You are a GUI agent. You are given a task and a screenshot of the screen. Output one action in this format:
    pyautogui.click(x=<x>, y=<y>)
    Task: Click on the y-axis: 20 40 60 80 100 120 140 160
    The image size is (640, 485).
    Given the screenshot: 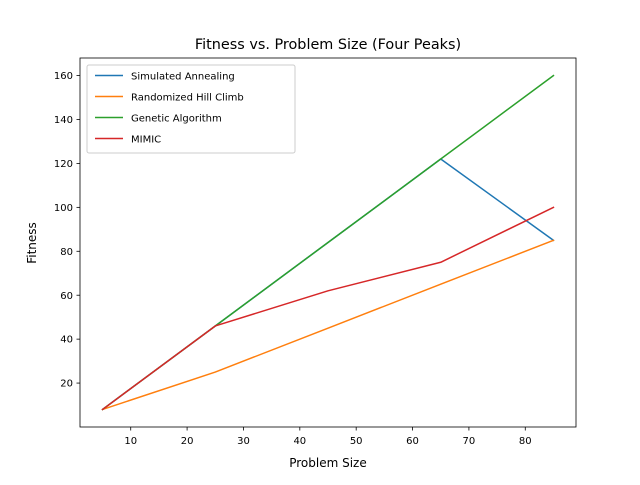 What is the action you would take?
    pyautogui.click(x=67, y=230)
    